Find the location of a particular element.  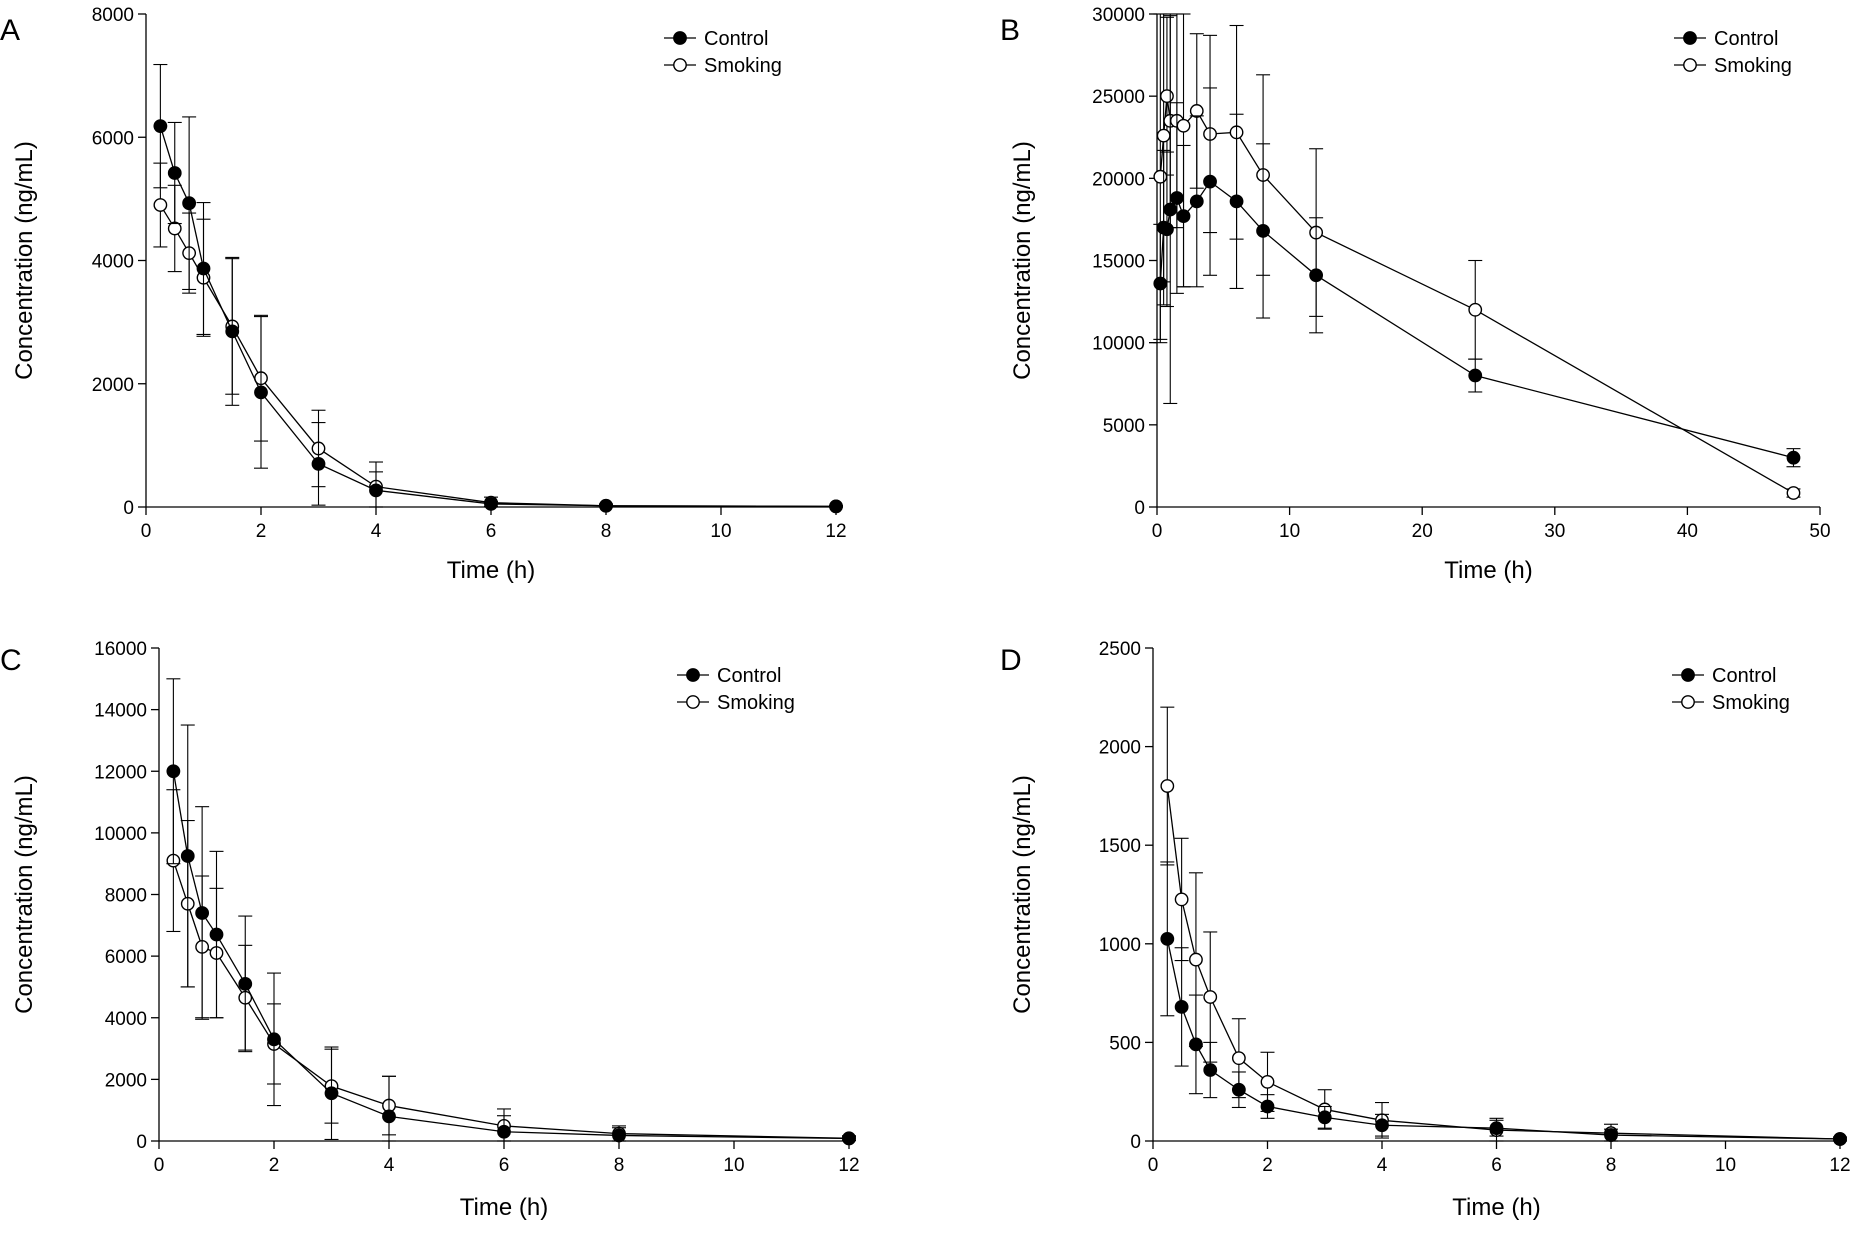

y-tick-label: 500 is located at coordinates (1125, 1043).